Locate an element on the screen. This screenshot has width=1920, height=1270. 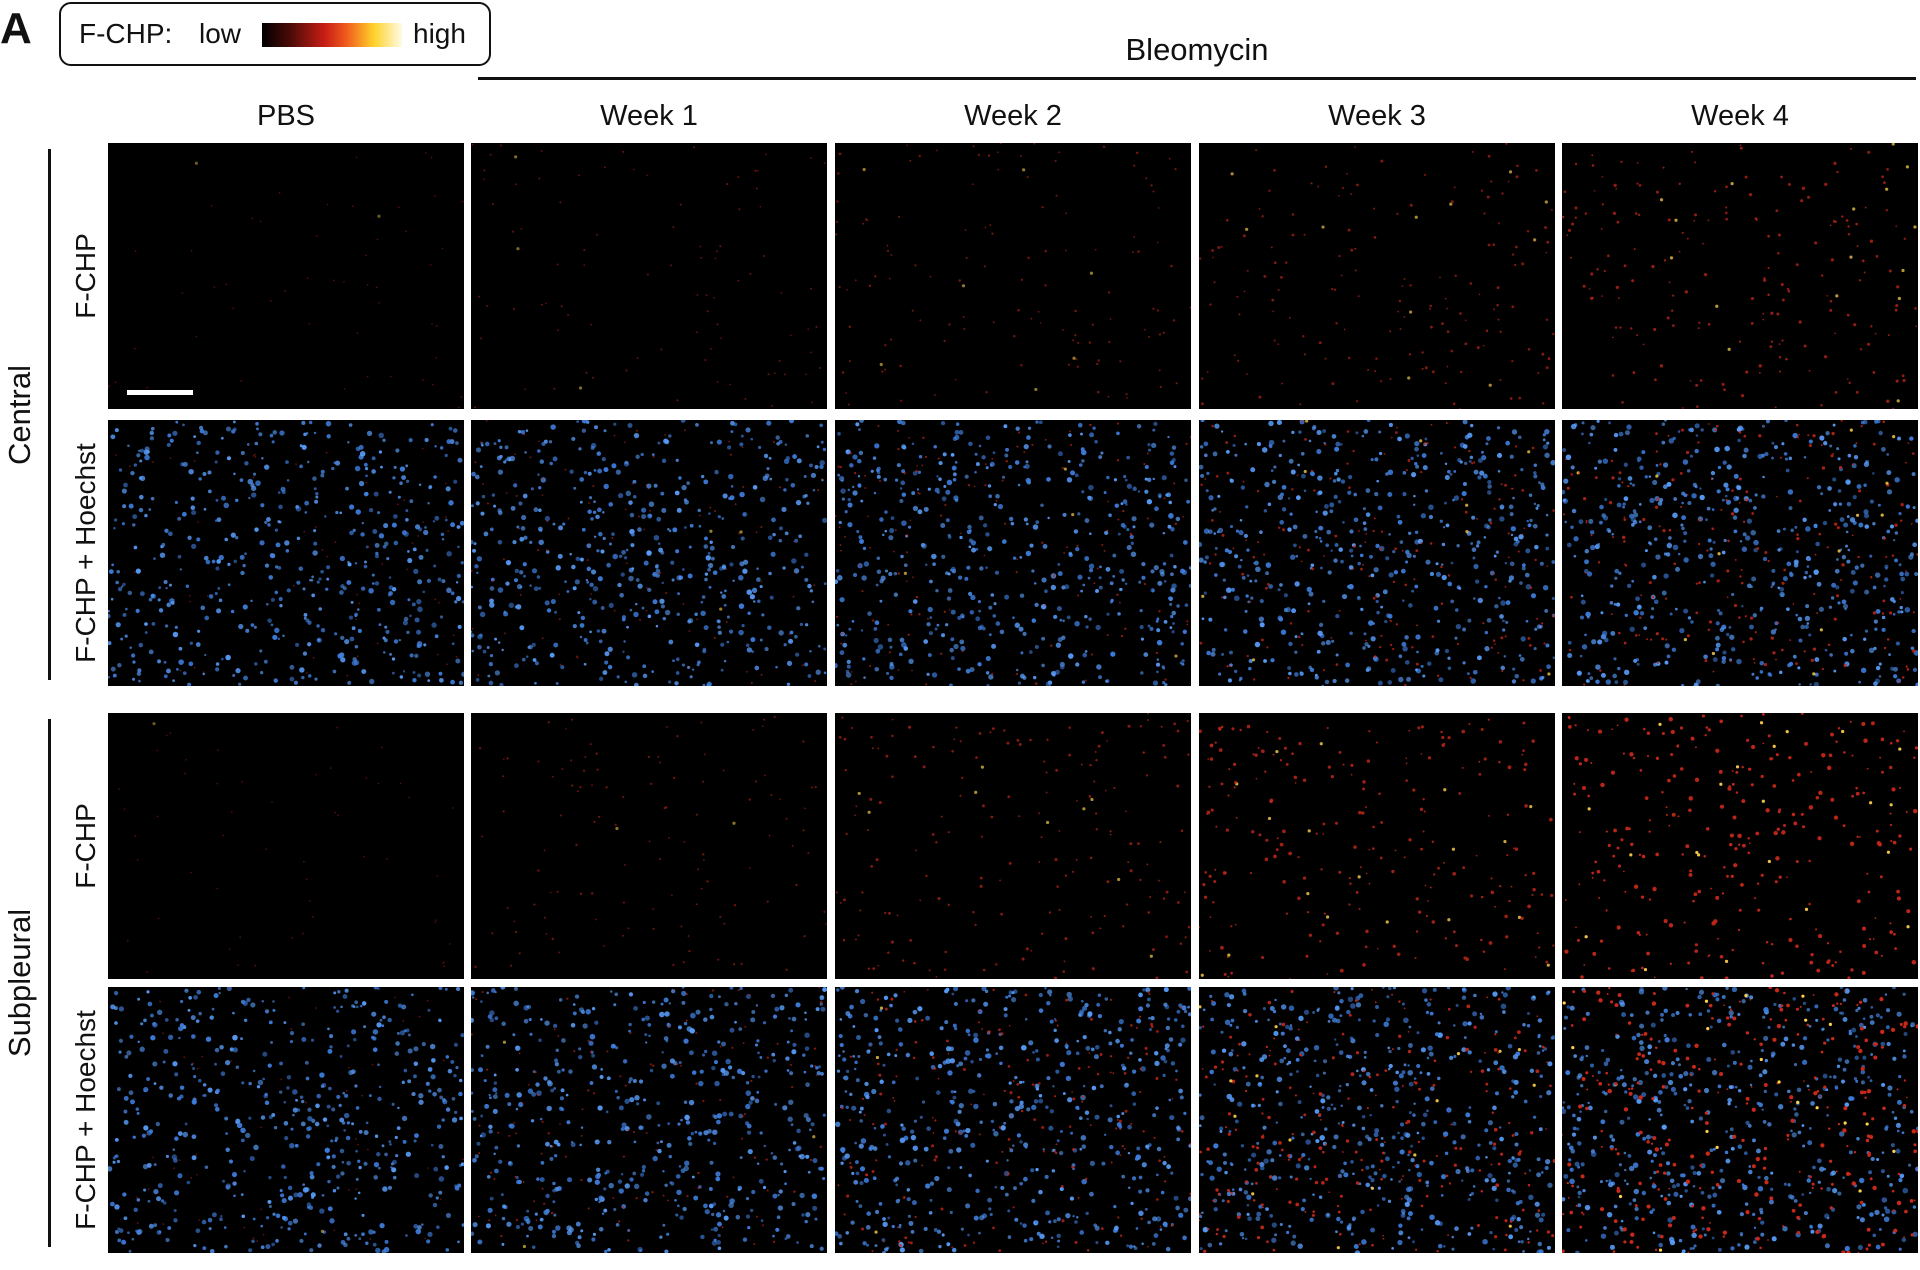
column-header: PBS is located at coordinates (286, 116).